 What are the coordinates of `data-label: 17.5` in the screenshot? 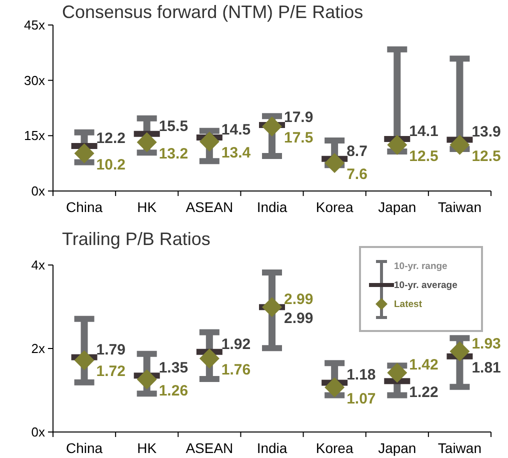 It's located at (299, 137).